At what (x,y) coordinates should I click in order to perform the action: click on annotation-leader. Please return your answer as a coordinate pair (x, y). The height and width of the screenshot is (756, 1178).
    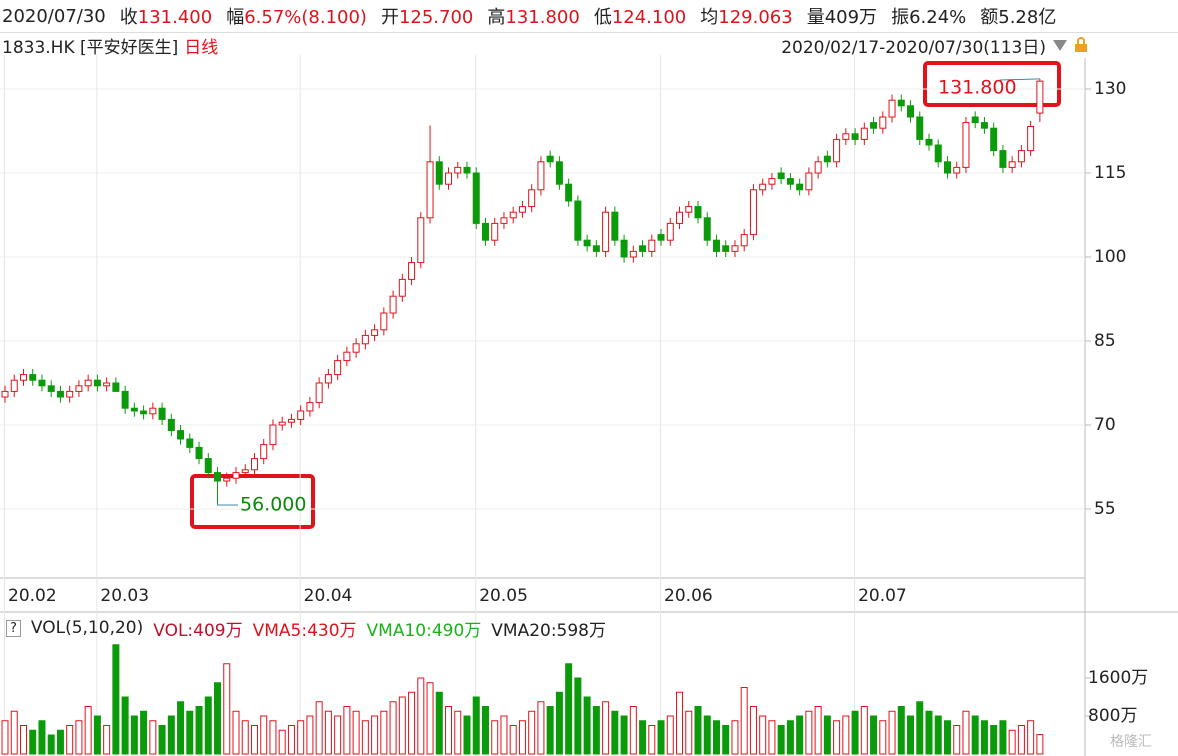
    Looking at the image, I should click on (1019, 79).